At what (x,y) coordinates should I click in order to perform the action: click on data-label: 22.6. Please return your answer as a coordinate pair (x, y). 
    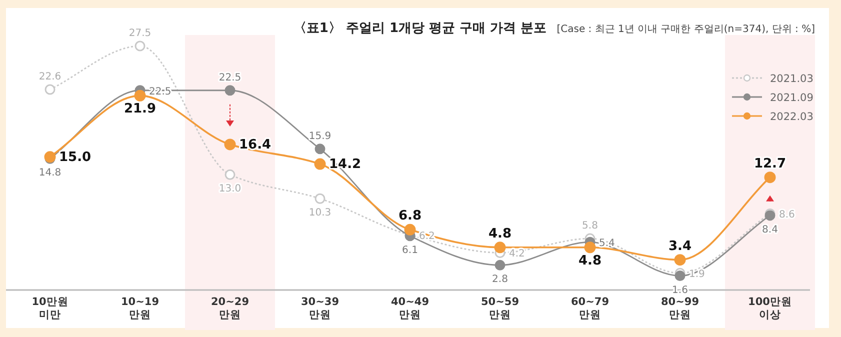
    Looking at the image, I should click on (50, 76).